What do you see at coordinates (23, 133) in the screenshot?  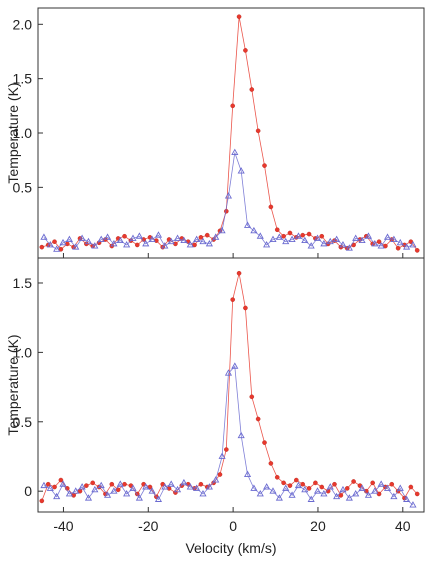 I see `top-y-tick-label: 1.0` at bounding box center [23, 133].